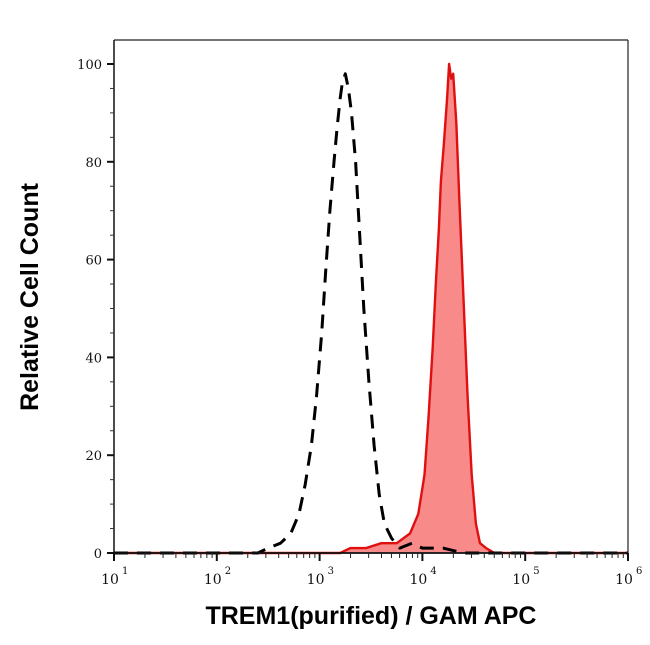 The image size is (650, 645). What do you see at coordinates (96, 301) in the screenshot?
I see `y-axis: 0 20 40 60 80 100` at bounding box center [96, 301].